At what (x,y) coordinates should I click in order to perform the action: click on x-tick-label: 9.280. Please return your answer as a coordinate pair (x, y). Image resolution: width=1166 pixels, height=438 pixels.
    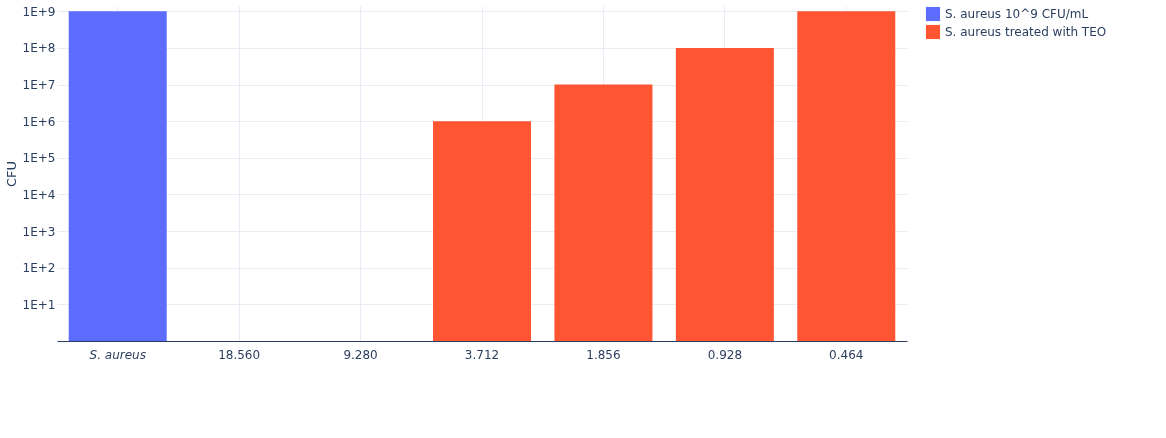
    Looking at the image, I should click on (360, 354).